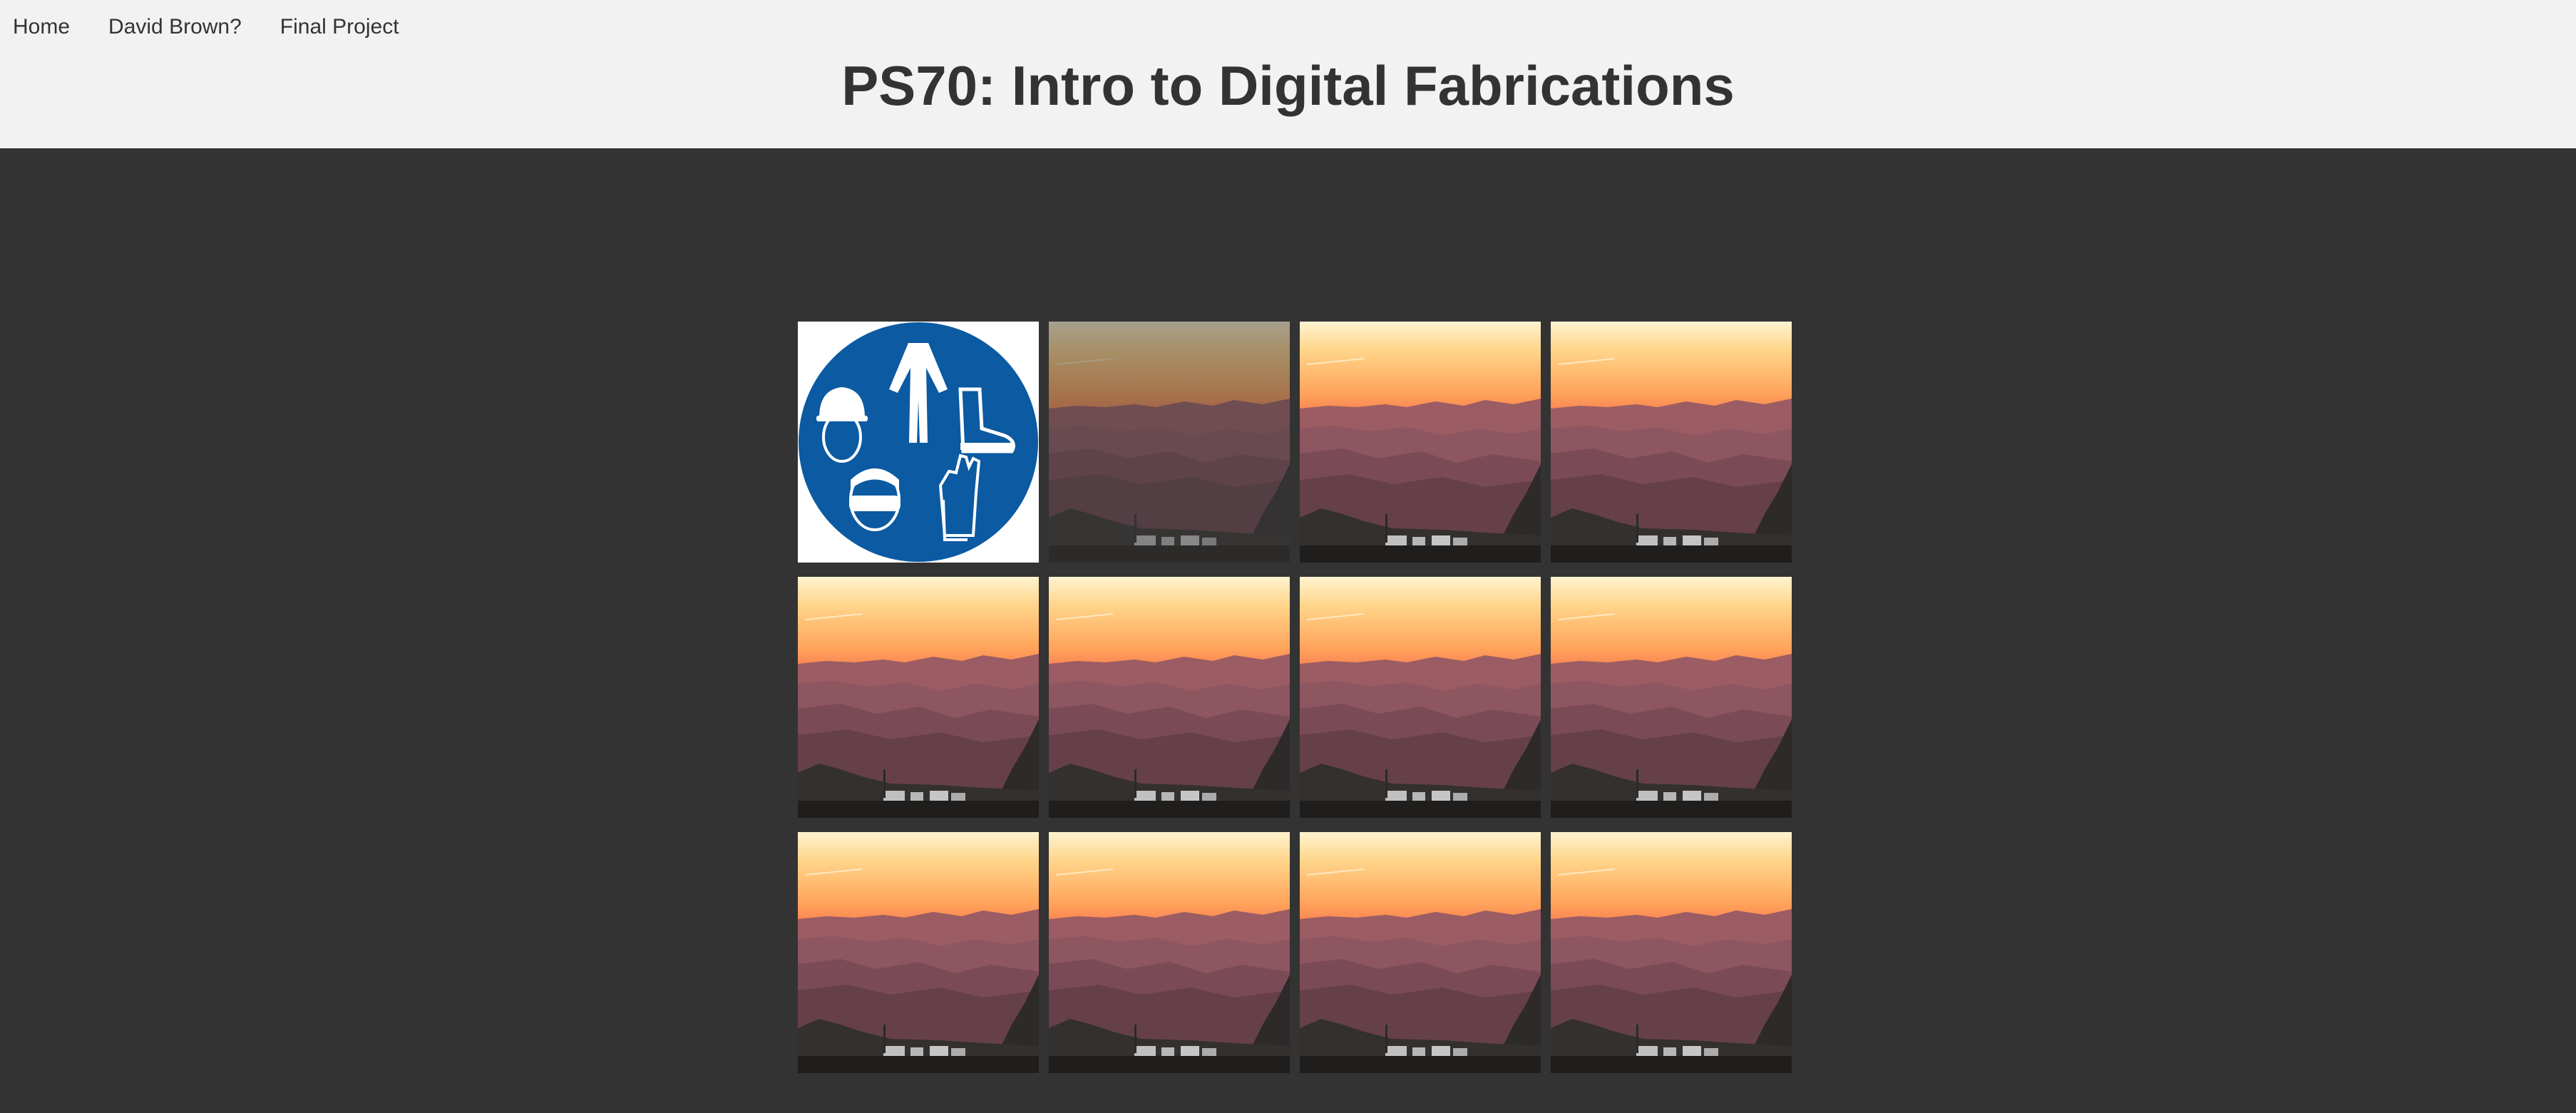 The image size is (2576, 1113). What do you see at coordinates (42, 27) in the screenshot?
I see `nav-link-home: Home` at bounding box center [42, 27].